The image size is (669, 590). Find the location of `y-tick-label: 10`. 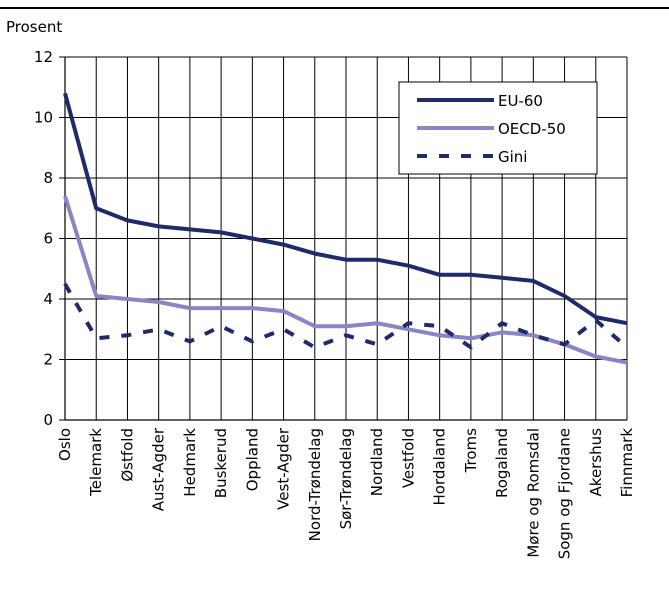

y-tick-label: 10 is located at coordinates (43, 118).